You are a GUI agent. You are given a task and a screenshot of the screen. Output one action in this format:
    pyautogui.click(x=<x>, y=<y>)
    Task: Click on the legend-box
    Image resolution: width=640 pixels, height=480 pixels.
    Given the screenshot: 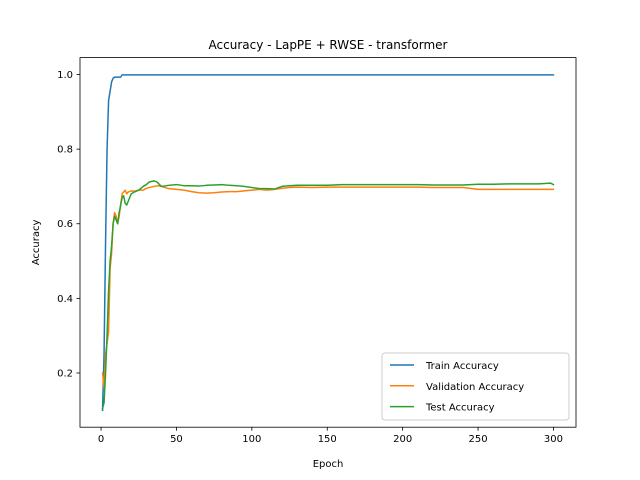 What is the action you would take?
    pyautogui.click(x=475, y=386)
    